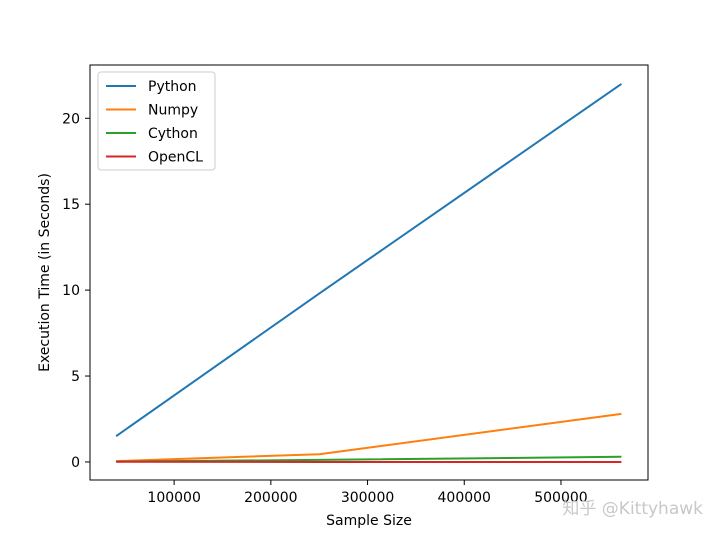  Describe the element at coordinates (173, 134) in the screenshot. I see `legend-label-cython: Cython` at that location.